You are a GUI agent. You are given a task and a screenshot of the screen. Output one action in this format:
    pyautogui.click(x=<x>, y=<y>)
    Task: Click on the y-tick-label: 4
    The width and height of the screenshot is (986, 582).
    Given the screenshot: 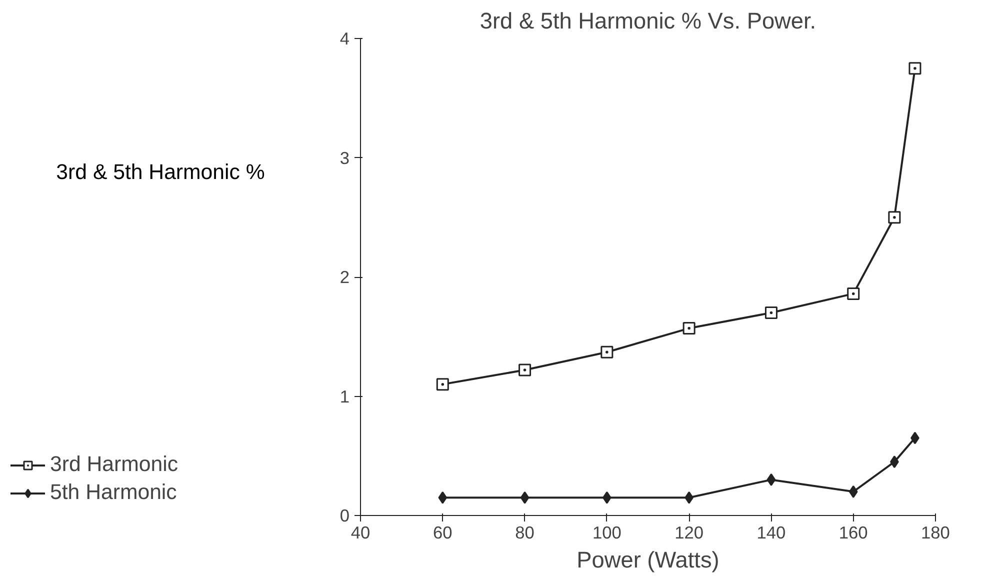 What is the action you would take?
    pyautogui.click(x=345, y=38)
    